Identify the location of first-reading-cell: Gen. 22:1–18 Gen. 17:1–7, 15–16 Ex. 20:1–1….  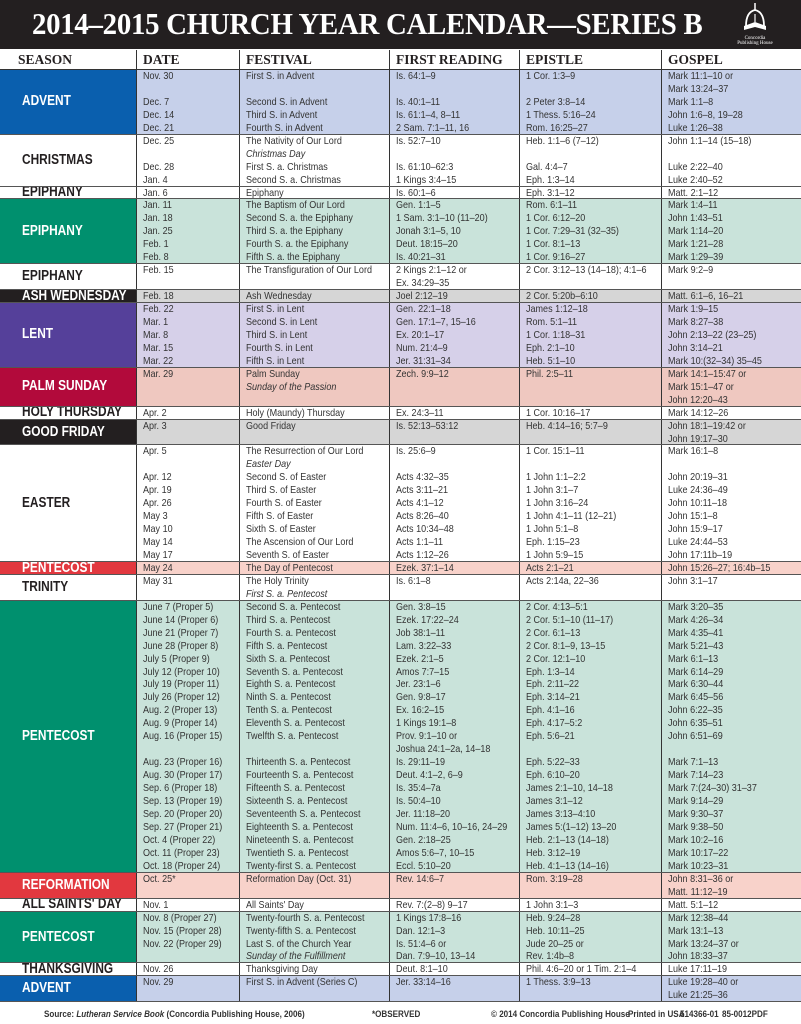
(455, 335).